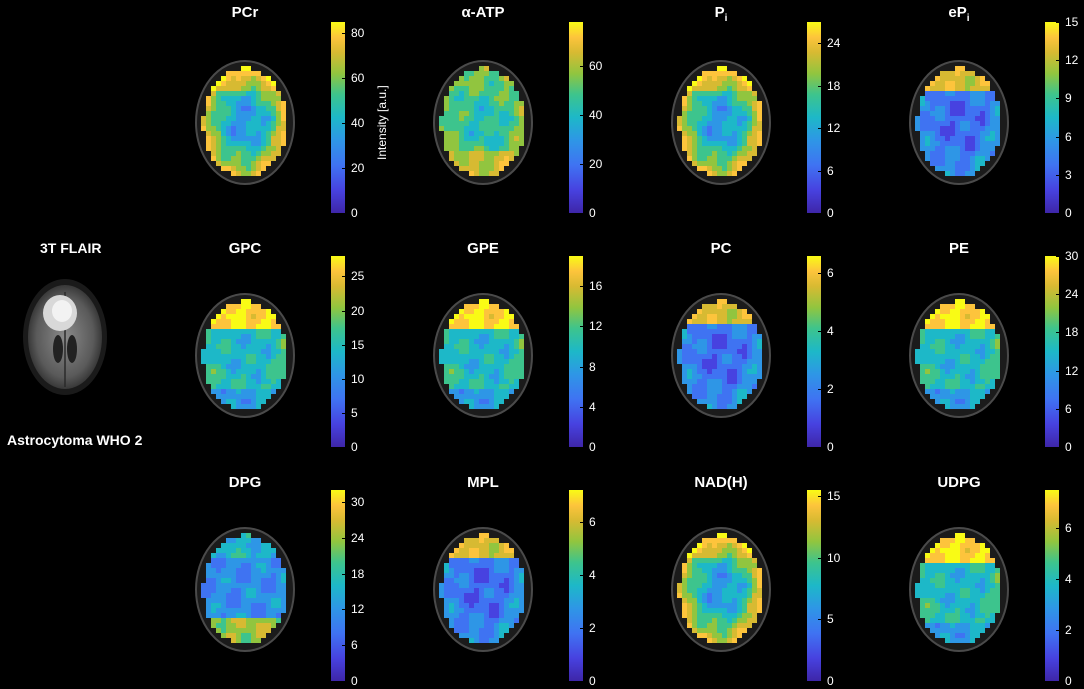 Image resolution: width=1084 pixels, height=689 pixels. Describe the element at coordinates (721, 248) in the screenshot. I see `panel-title: PC` at that location.